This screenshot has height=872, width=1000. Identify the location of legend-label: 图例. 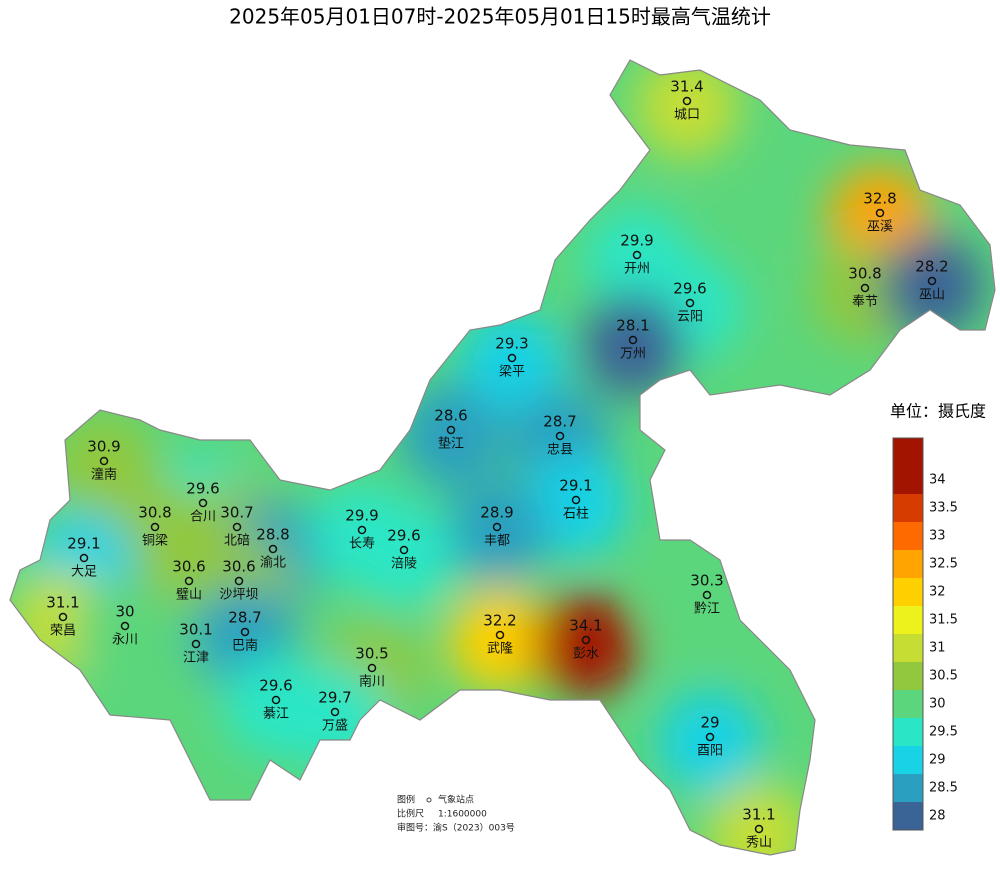
(406, 800).